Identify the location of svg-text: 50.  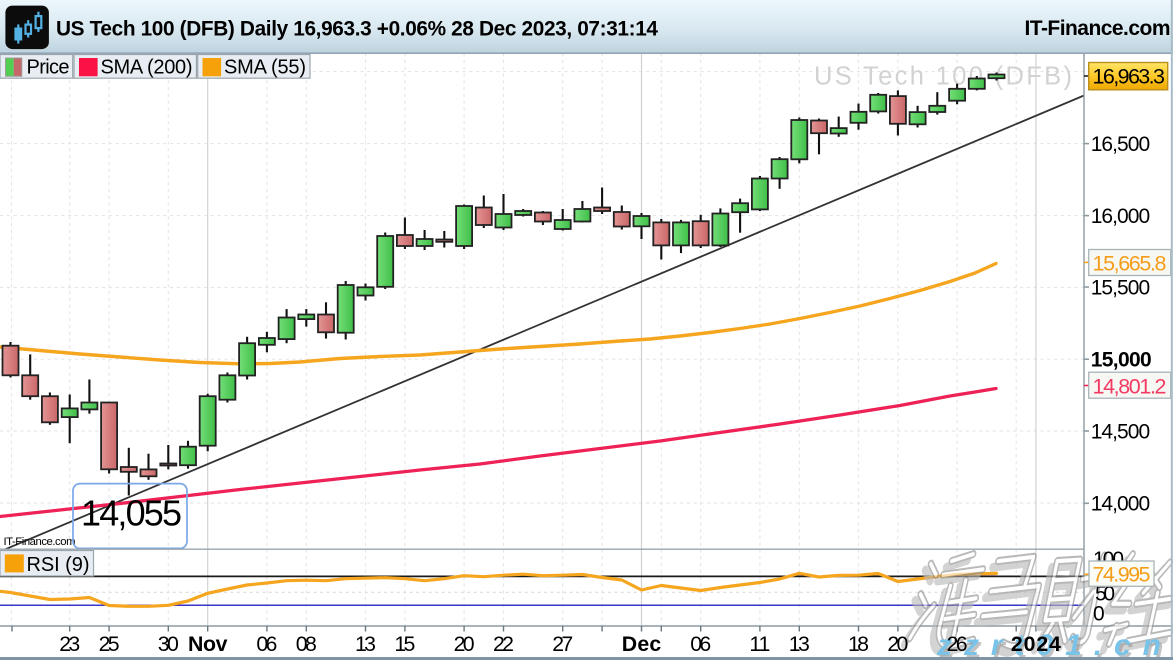
(1105, 594).